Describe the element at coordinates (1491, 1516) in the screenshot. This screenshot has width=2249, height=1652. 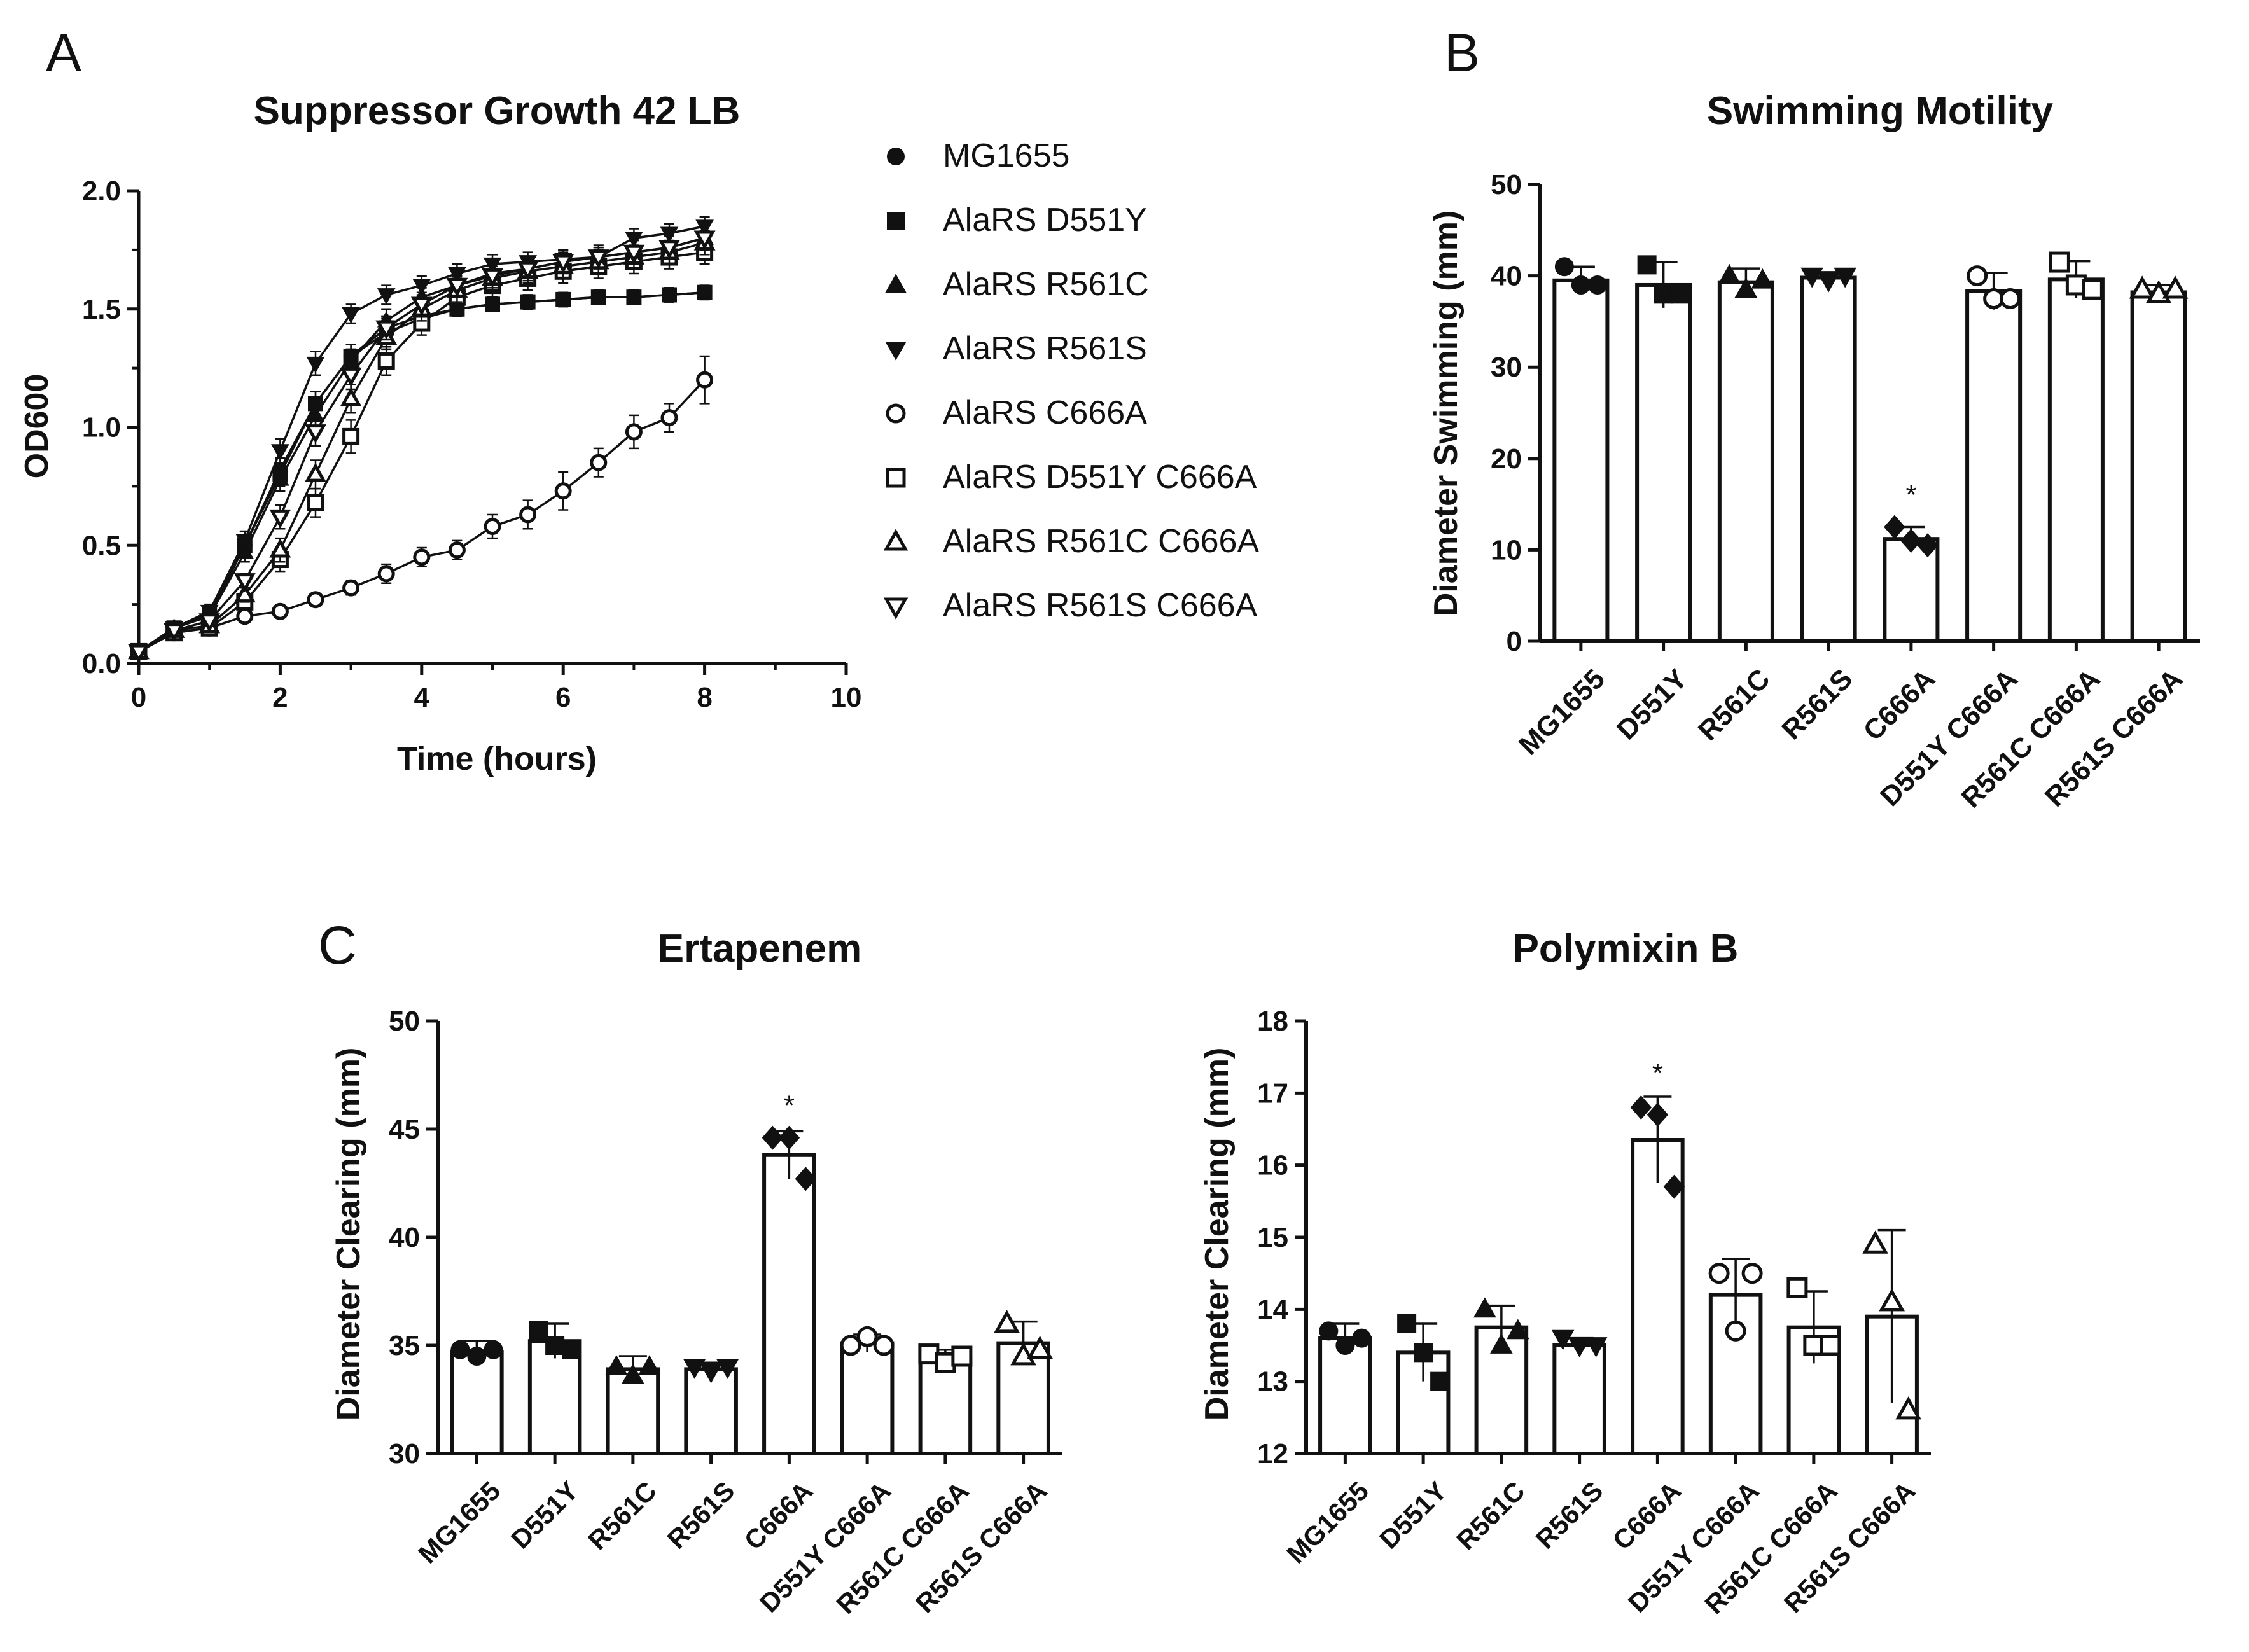
I see `x-tick-label: R561C` at that location.